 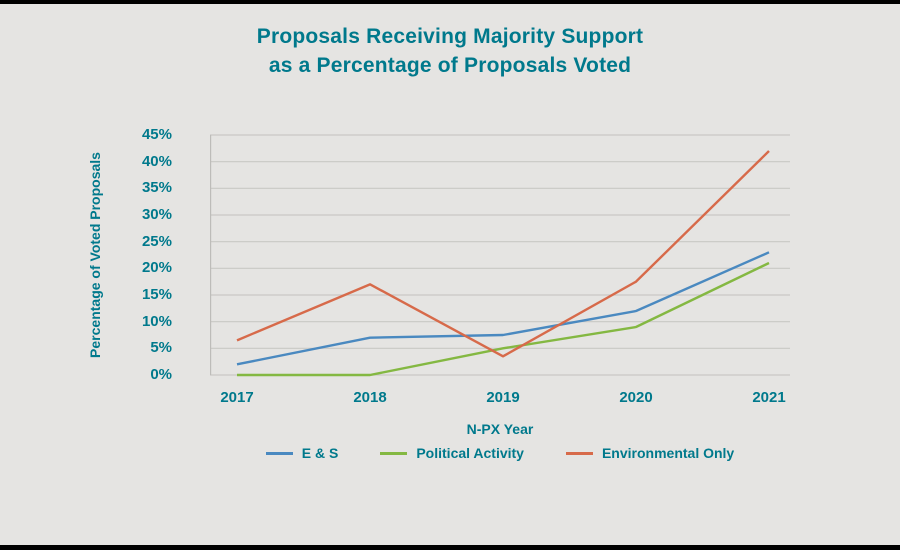 What do you see at coordinates (503, 308) in the screenshot?
I see `series-line-e-s` at bounding box center [503, 308].